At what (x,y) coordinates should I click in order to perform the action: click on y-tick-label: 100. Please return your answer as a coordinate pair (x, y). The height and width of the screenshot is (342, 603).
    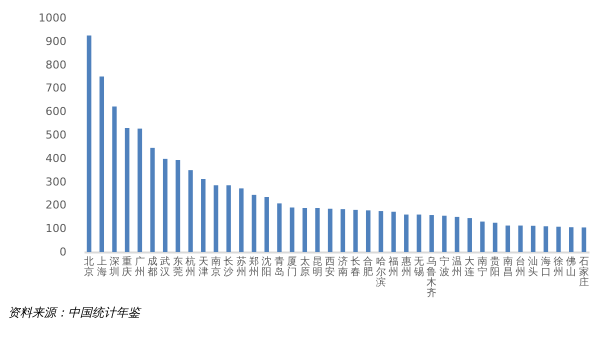
    Looking at the image, I should click on (56, 229).